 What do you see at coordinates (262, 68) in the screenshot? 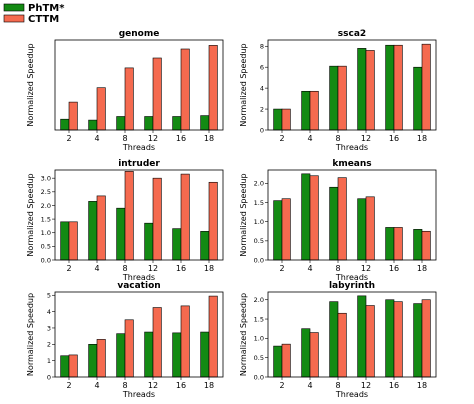
I see `y-tick-label: 6` at bounding box center [262, 68].